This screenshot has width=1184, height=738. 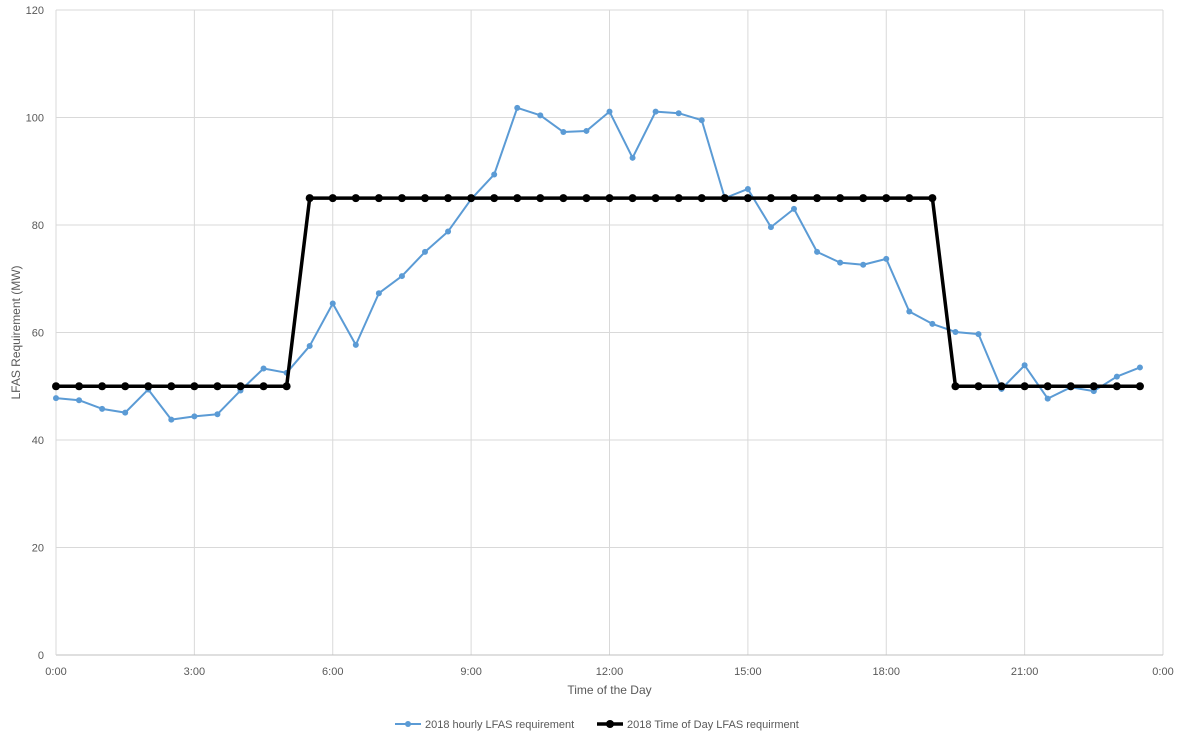 What do you see at coordinates (609, 690) in the screenshot?
I see `x-axis-title: Time of the Day` at bounding box center [609, 690].